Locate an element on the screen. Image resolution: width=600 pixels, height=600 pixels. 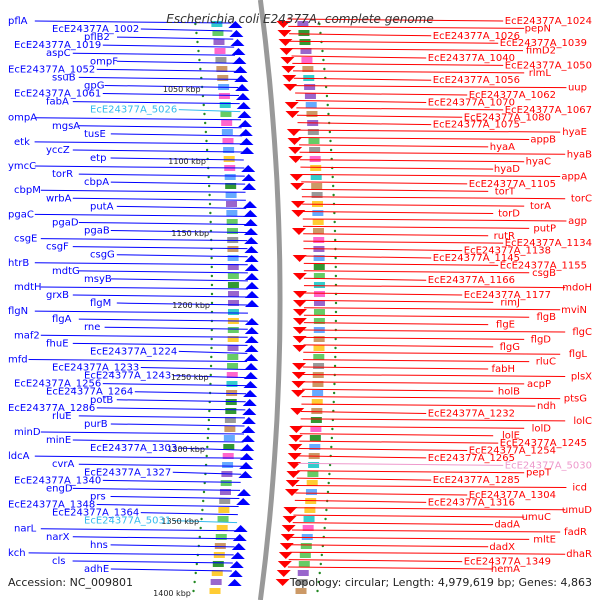
gene-label: csgE is located at coordinates (25, 239).